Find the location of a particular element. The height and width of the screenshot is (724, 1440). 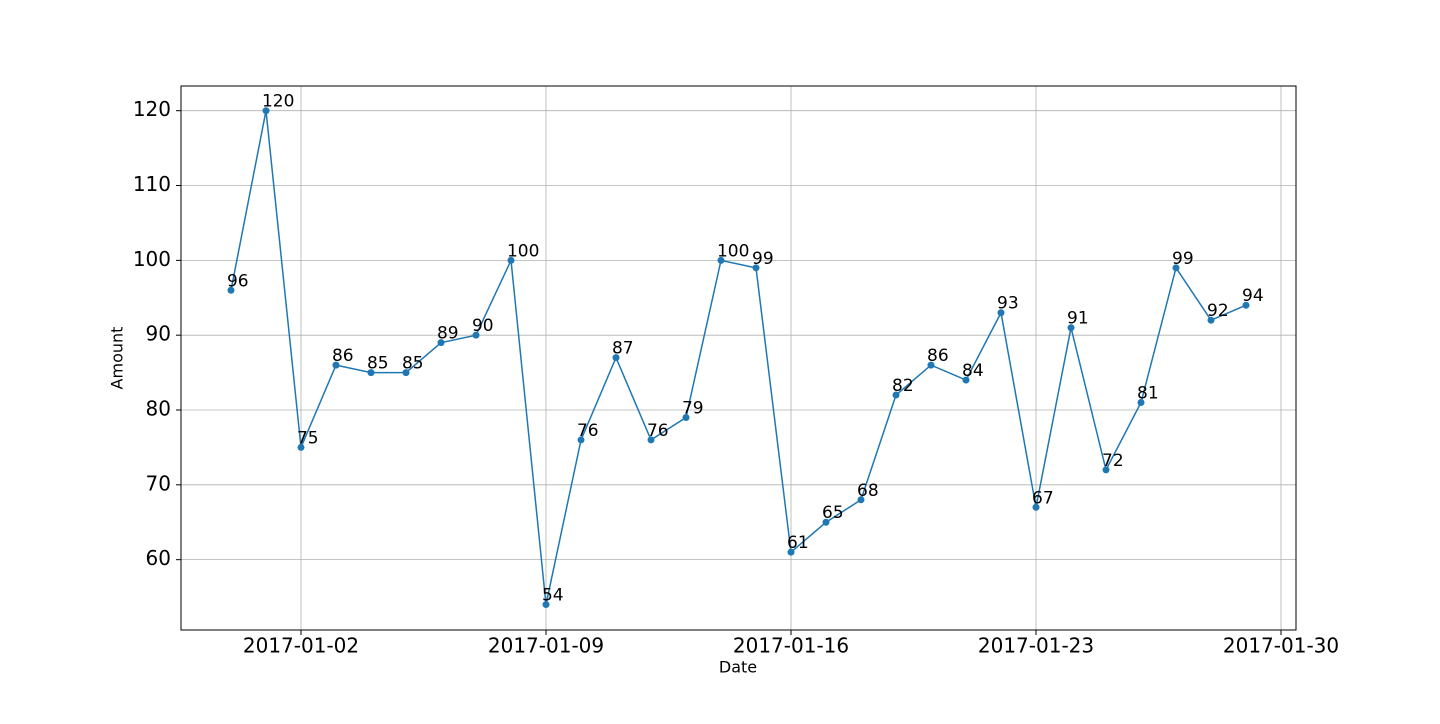

y-tick-label: 70 is located at coordinates (158, 483).